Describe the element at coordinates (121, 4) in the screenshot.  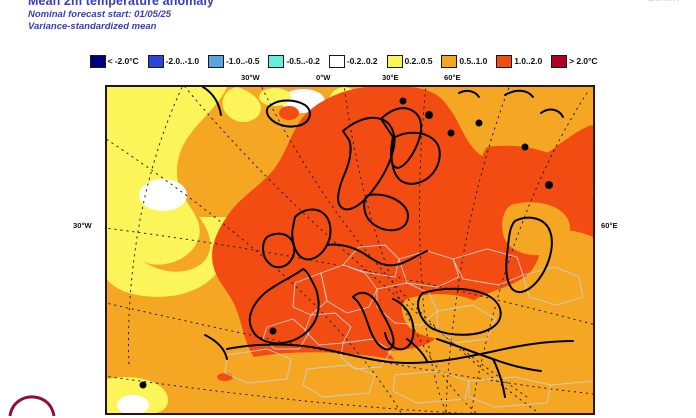
I see `page-title: Mean 2m temperature anomaly` at that location.